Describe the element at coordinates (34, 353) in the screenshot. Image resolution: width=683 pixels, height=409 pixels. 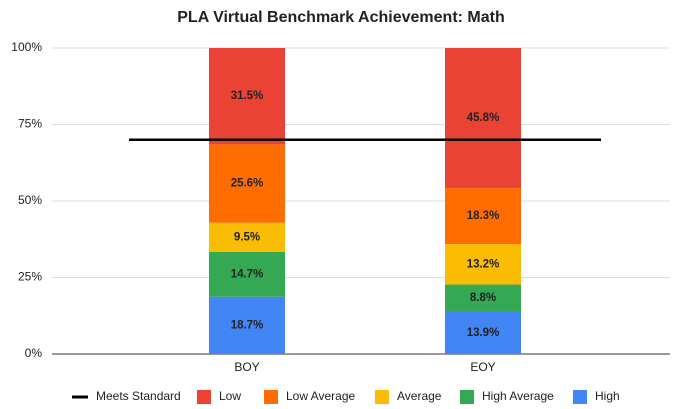
I see `y-tick-label: 0%` at that location.